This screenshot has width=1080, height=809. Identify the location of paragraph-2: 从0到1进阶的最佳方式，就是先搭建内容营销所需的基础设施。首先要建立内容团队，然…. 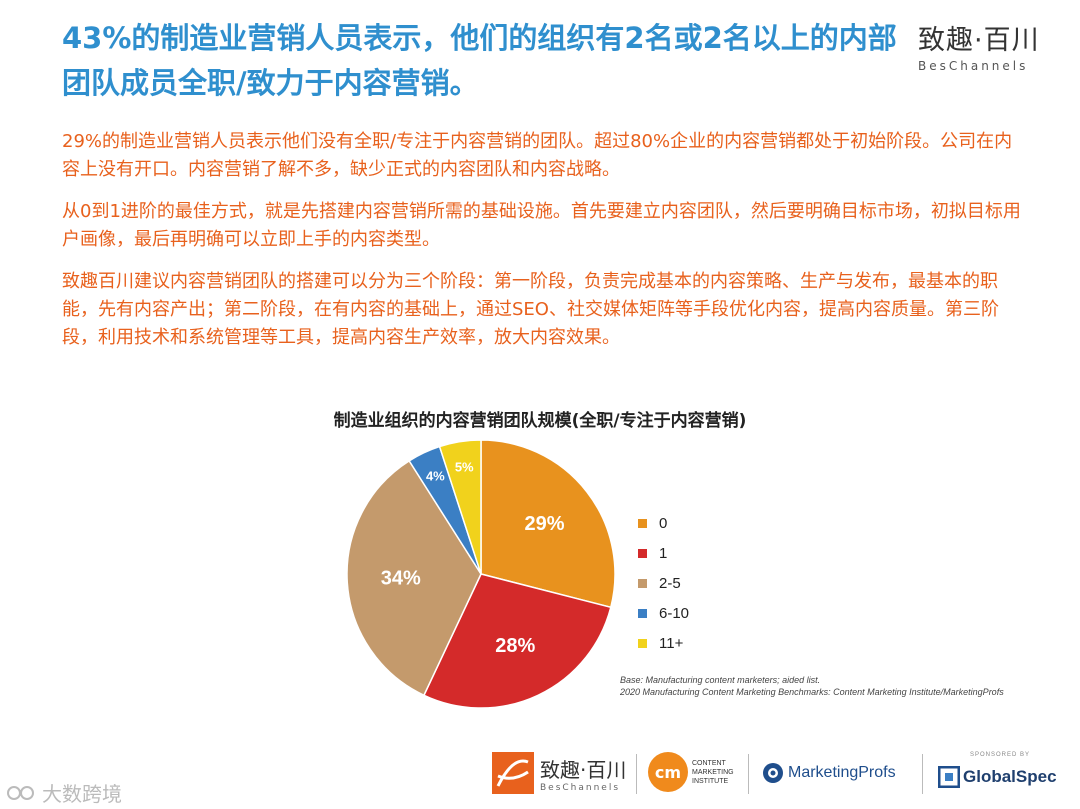
(541, 225).